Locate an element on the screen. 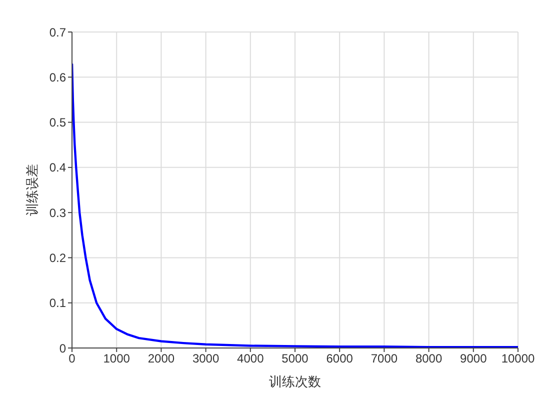 Image resolution: width=560 pixels, height=420 pixels. y-tick-label: 0.3 is located at coordinates (57, 213).